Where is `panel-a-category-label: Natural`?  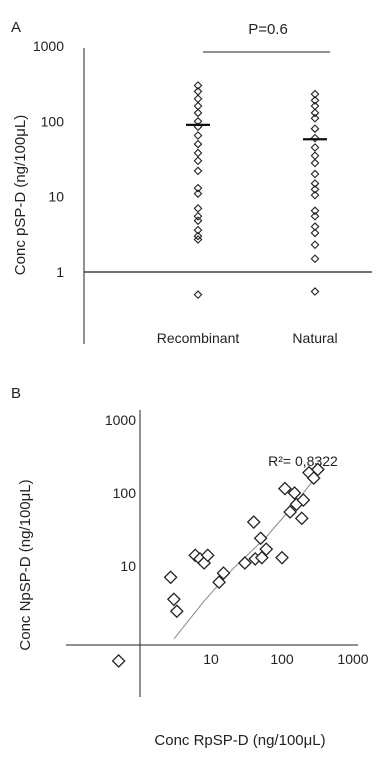 panel-a-category-label: Natural is located at coordinates (314, 338).